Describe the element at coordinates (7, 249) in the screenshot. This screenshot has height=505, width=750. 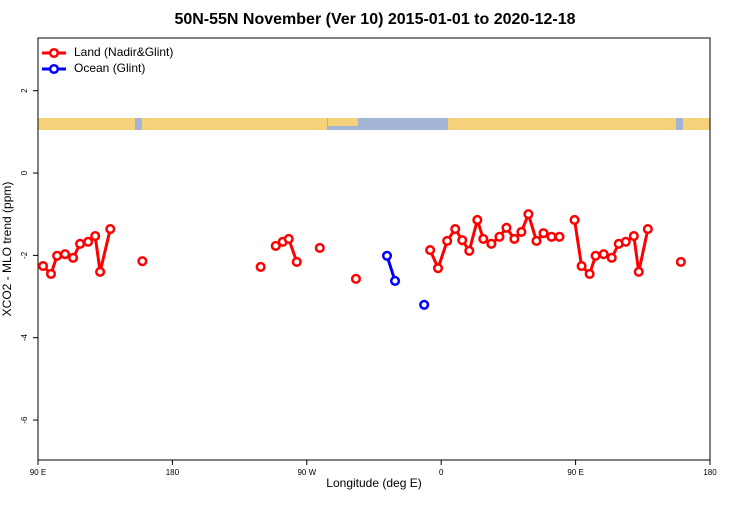
I see `y-axis-label: XCO2 - MLO trend (ppm)` at that location.